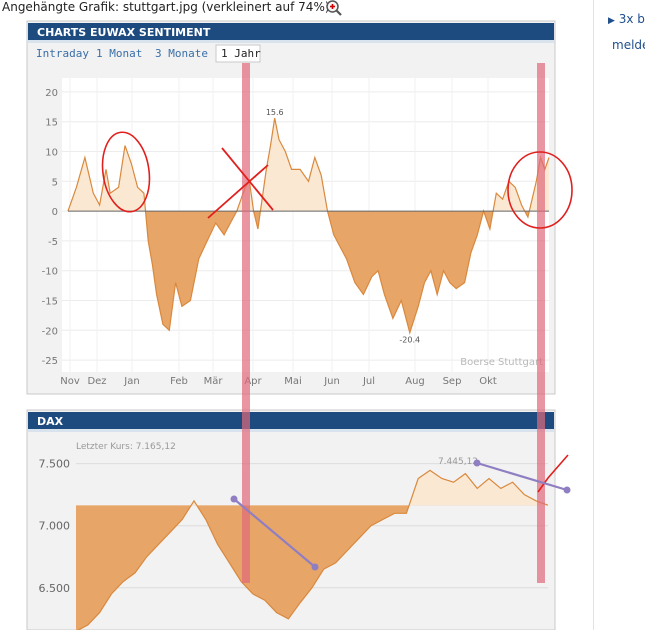 This screenshot has height=630, width=645. What do you see at coordinates (541, 323) in the screenshot?
I see `vertical-marker-okt` at bounding box center [541, 323].